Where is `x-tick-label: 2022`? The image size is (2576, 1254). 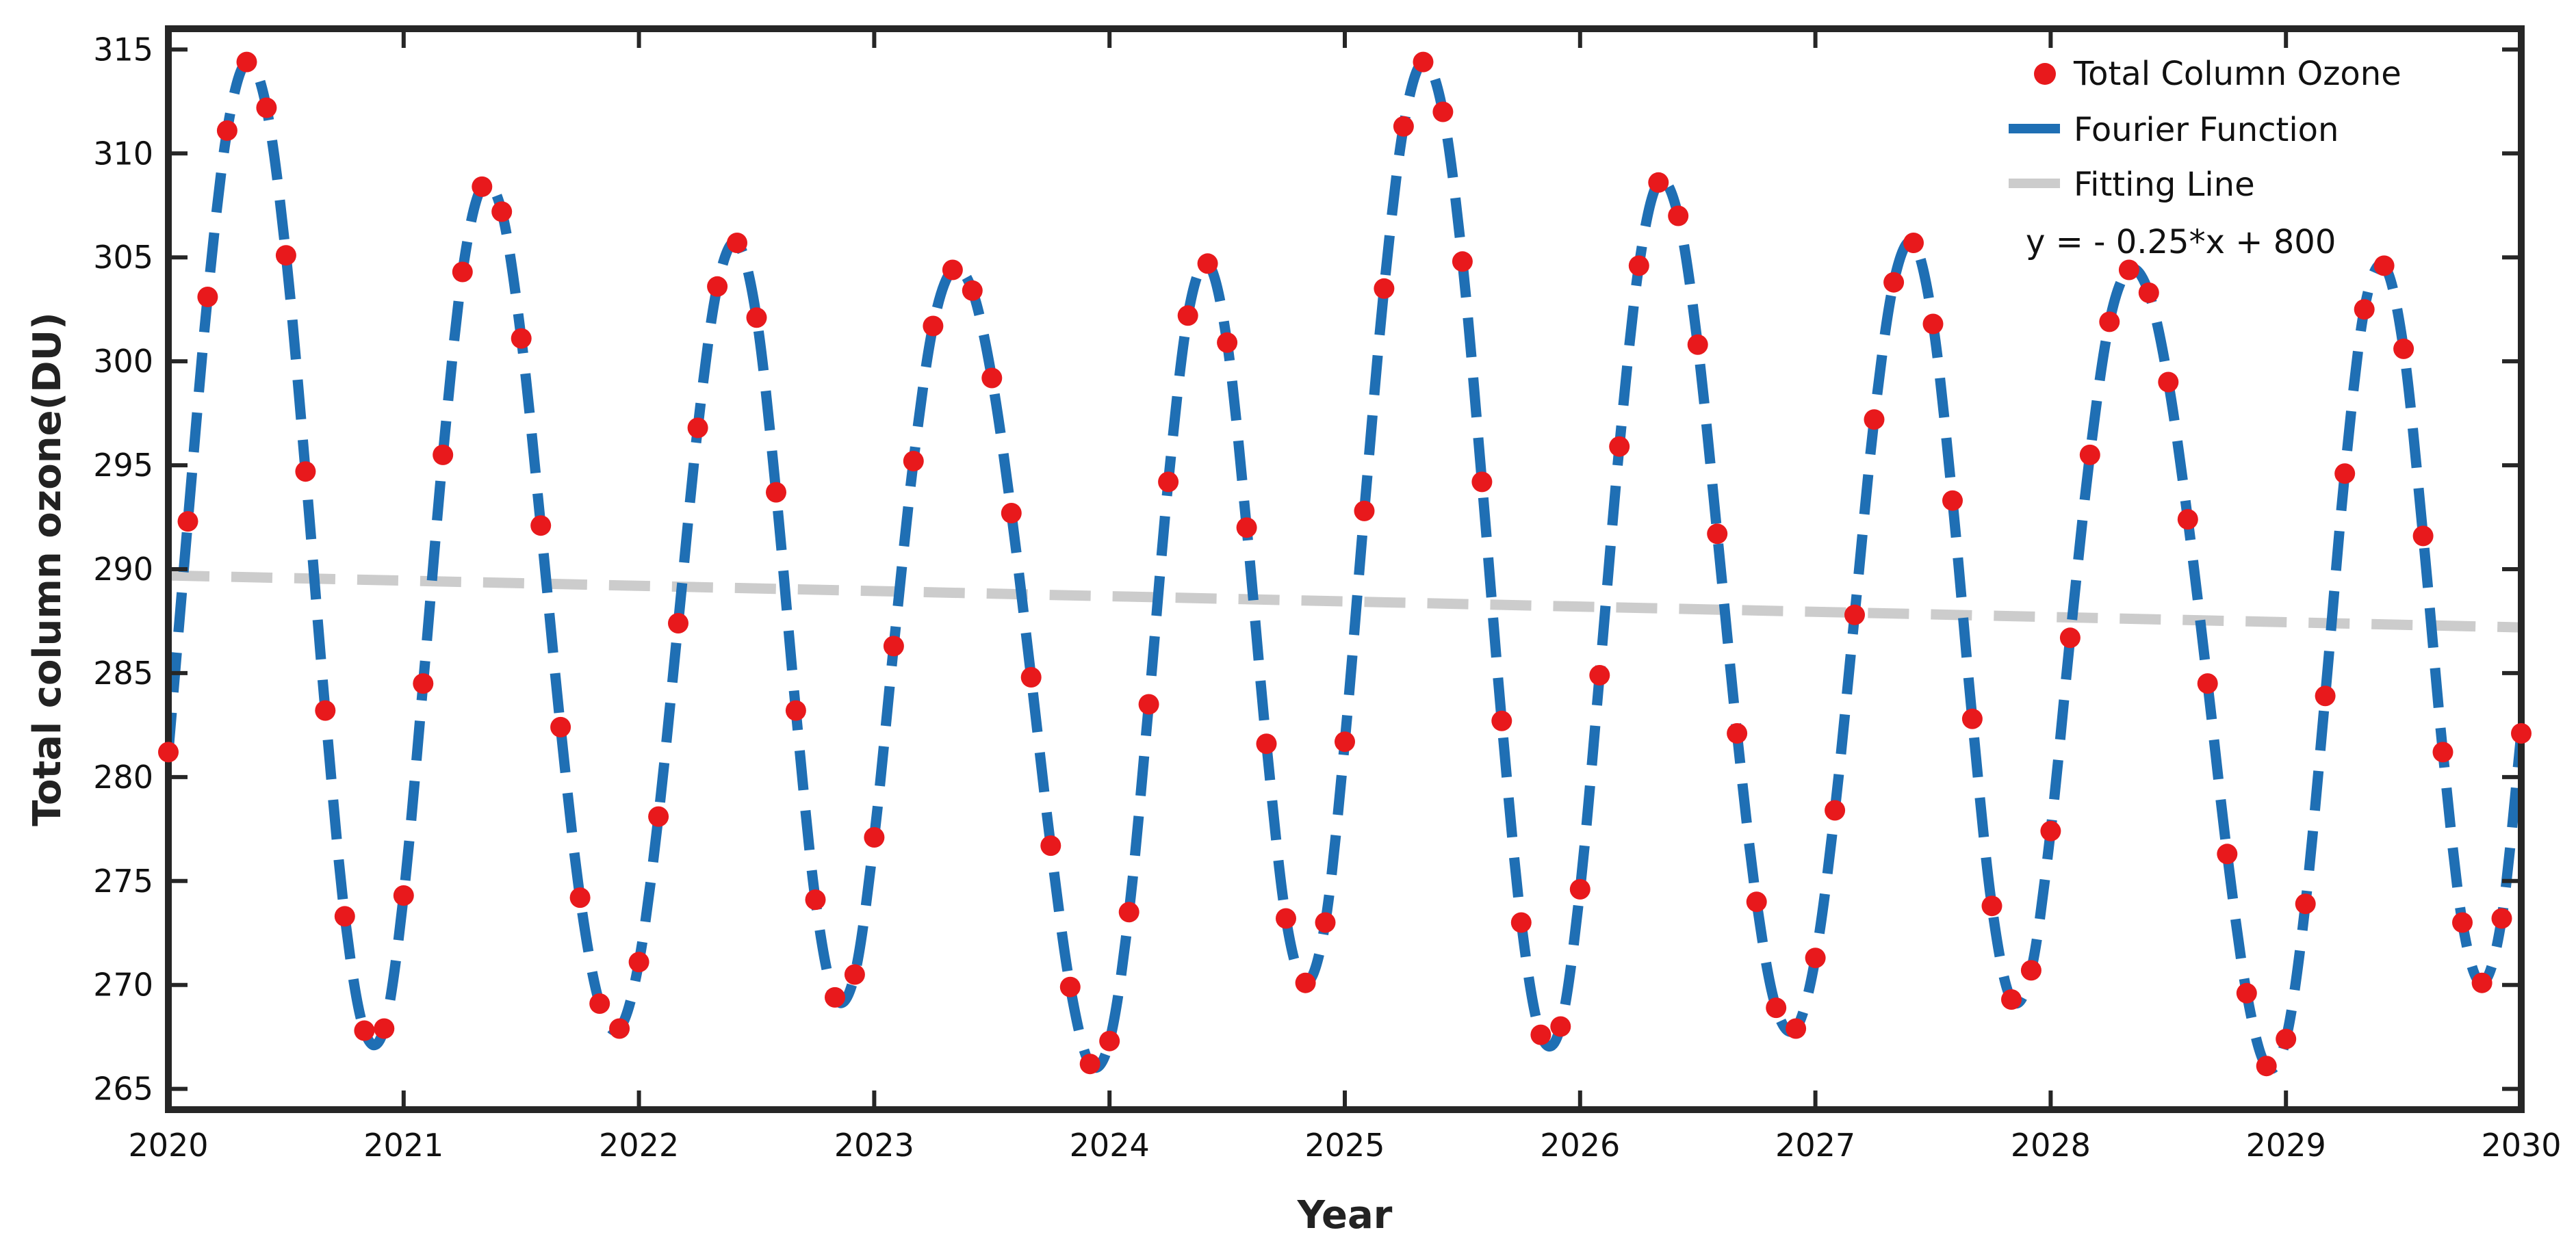 x-tick-label: 2022 is located at coordinates (639, 1145).